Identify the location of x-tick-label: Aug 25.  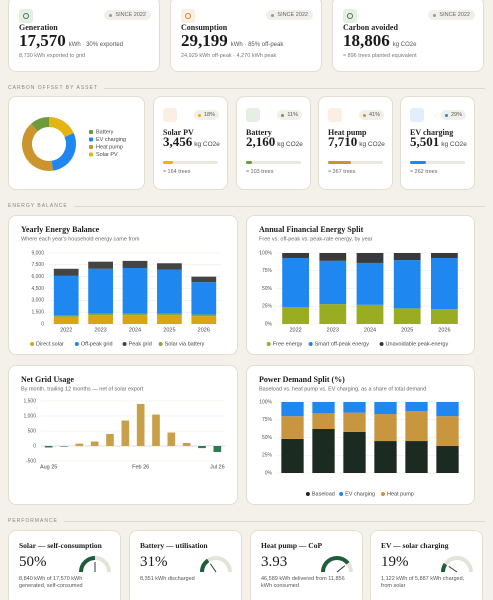
(48, 467).